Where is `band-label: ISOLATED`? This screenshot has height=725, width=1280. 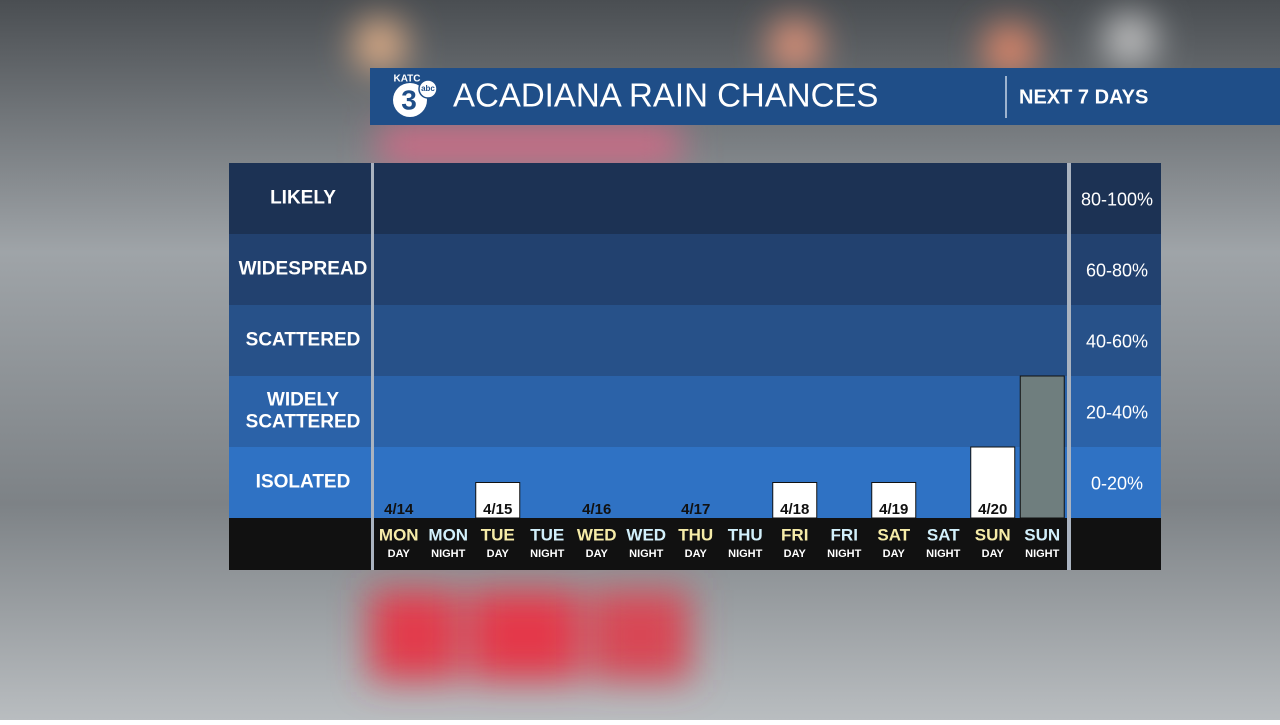 band-label: ISOLATED is located at coordinates (303, 482).